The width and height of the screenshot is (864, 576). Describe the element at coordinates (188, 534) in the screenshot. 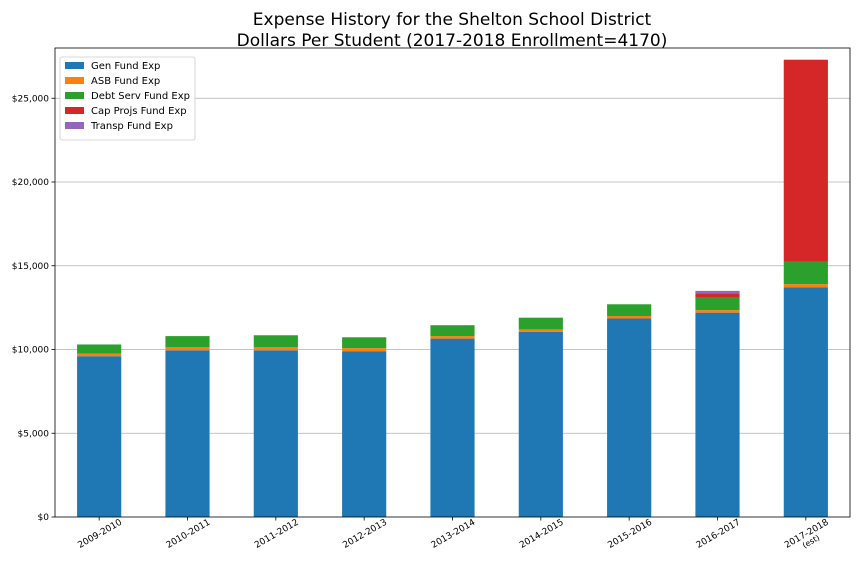

I see `x-tick-label: 2010-2011` at that location.